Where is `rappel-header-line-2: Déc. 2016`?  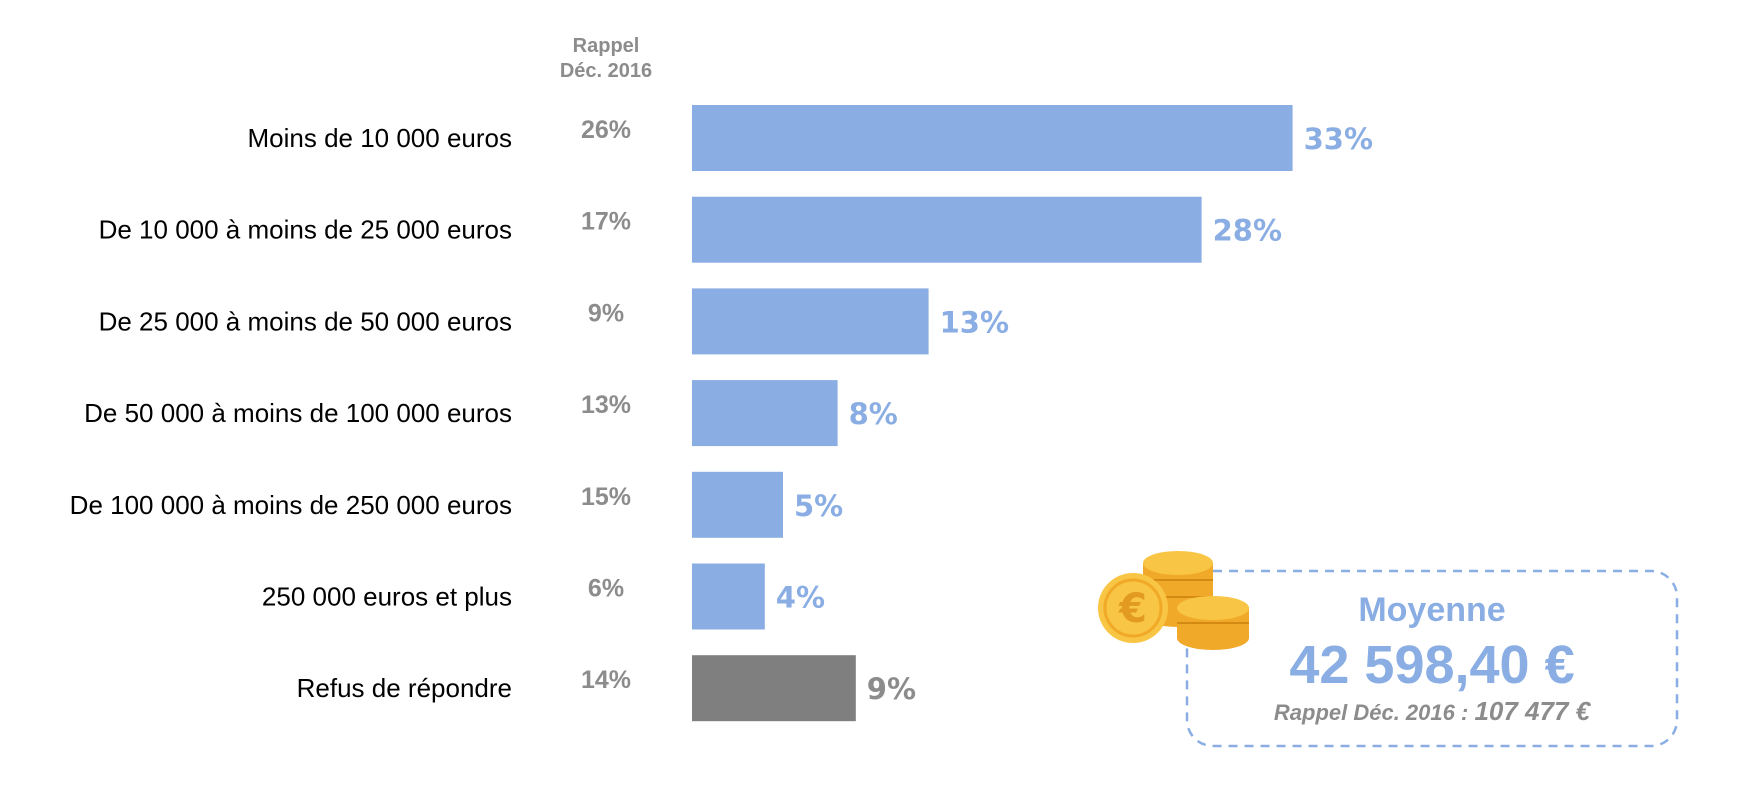
rappel-header-line-2: Déc. 2016 is located at coordinates (606, 71).